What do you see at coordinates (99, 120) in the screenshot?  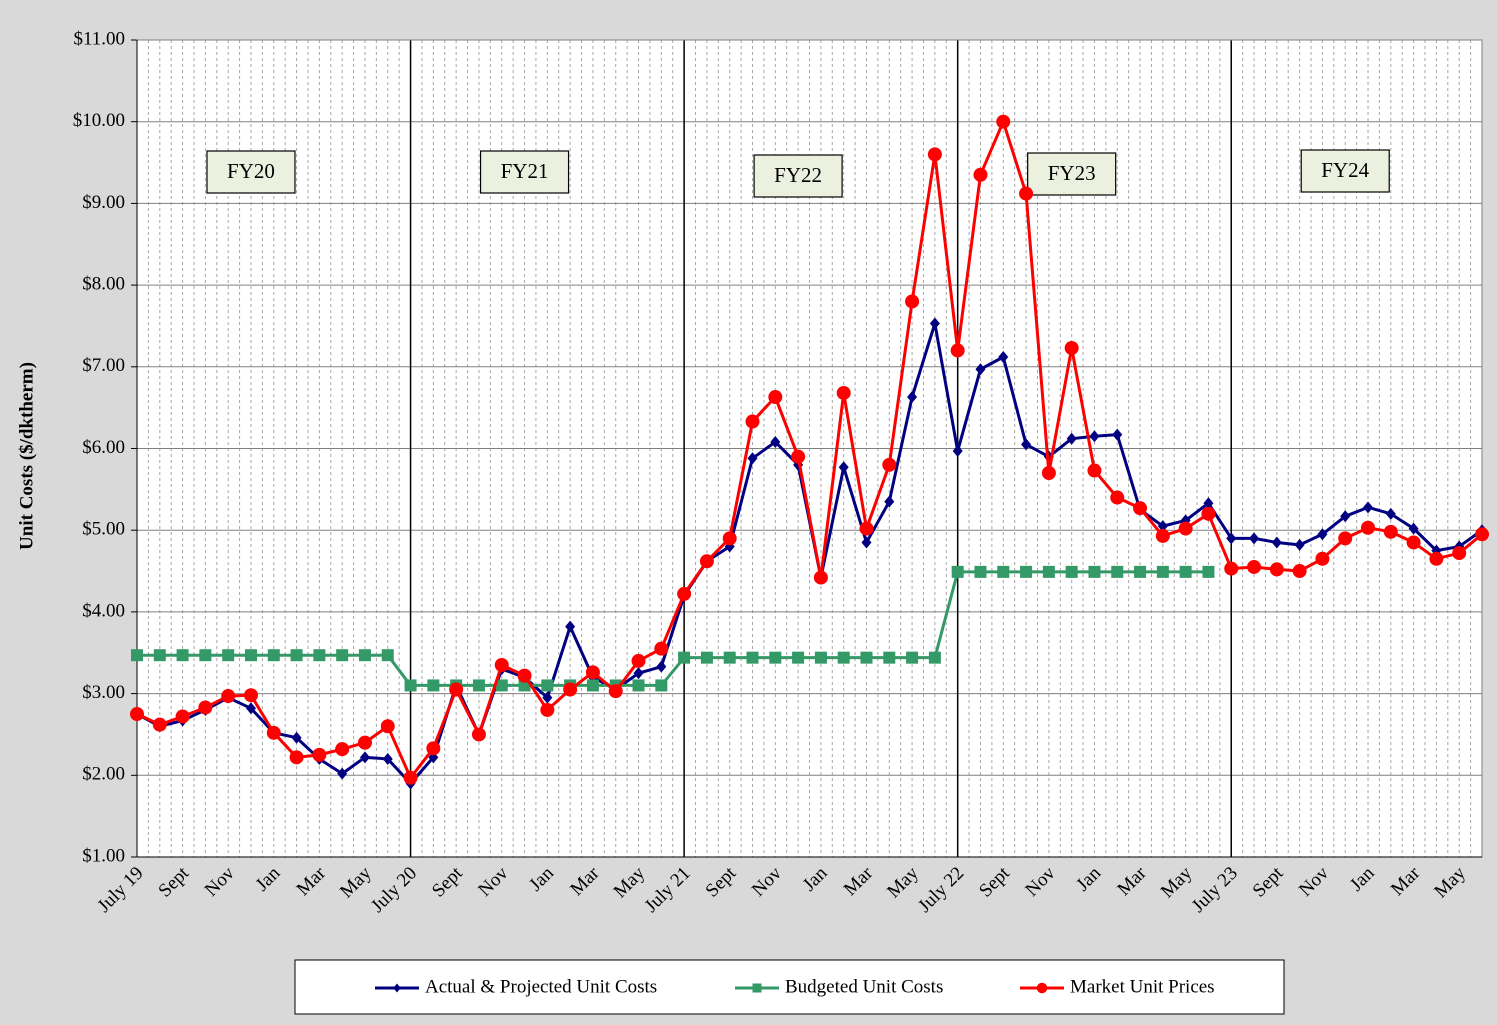 I see `y-tick-label: $10.00` at bounding box center [99, 120].